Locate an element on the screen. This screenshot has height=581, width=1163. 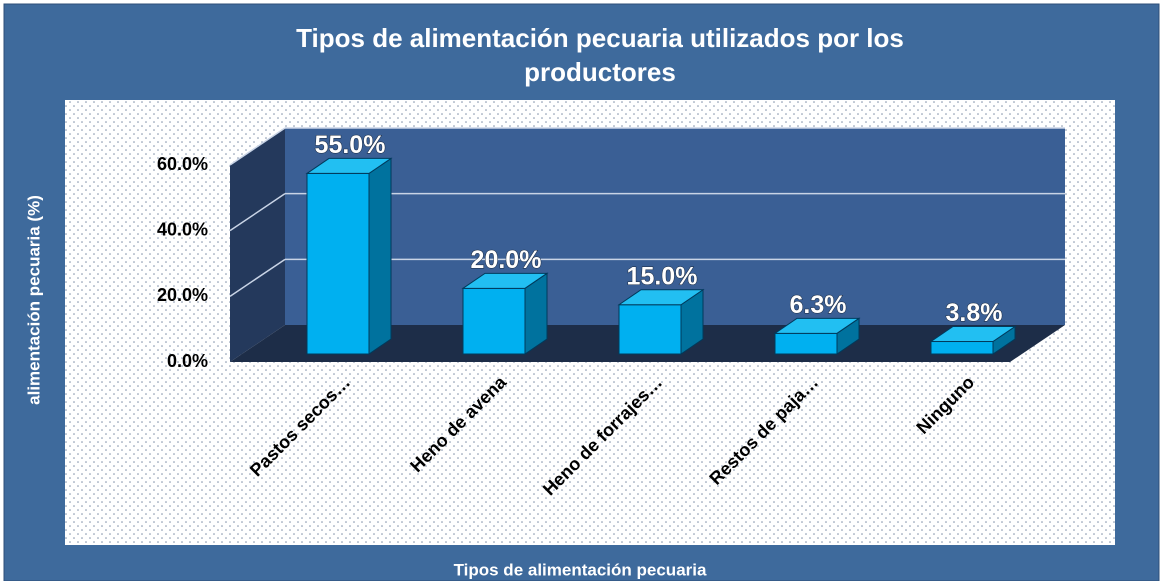
x-axis-title: Tipos de alimentación pecuaria is located at coordinates (580, 569).